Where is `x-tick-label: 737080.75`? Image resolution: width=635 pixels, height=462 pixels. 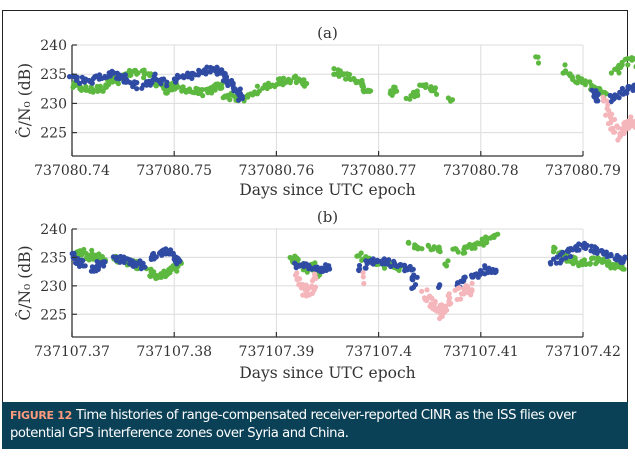 x-tick-label: 737080.75 is located at coordinates (174, 171).